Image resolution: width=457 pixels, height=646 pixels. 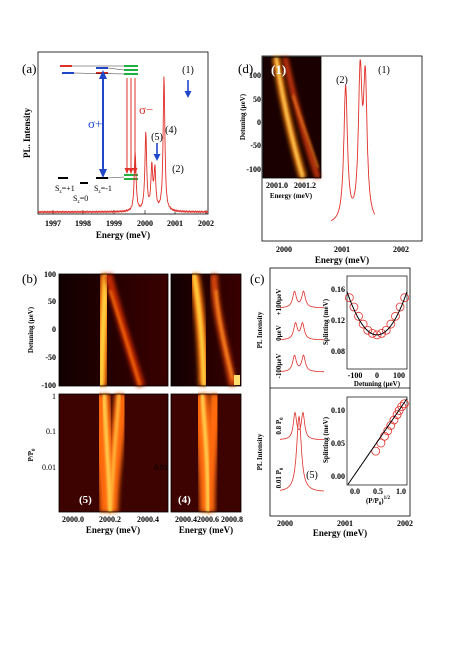 What do you see at coordinates (113, 330) in the screenshot?
I see `map-b-top-left` at bounding box center [113, 330].